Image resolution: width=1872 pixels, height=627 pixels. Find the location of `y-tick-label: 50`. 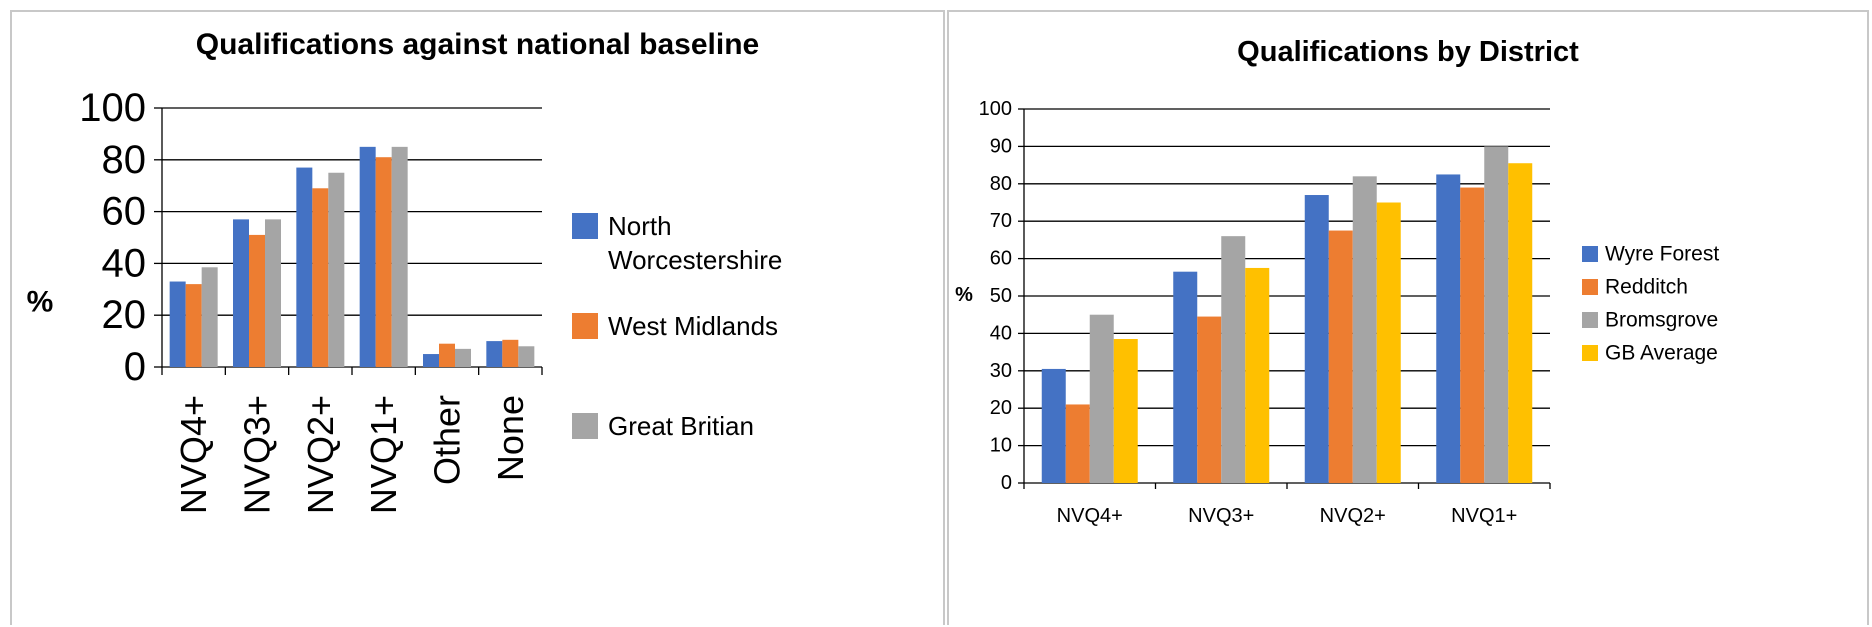

y-tick-label: 50 is located at coordinates (1001, 296).